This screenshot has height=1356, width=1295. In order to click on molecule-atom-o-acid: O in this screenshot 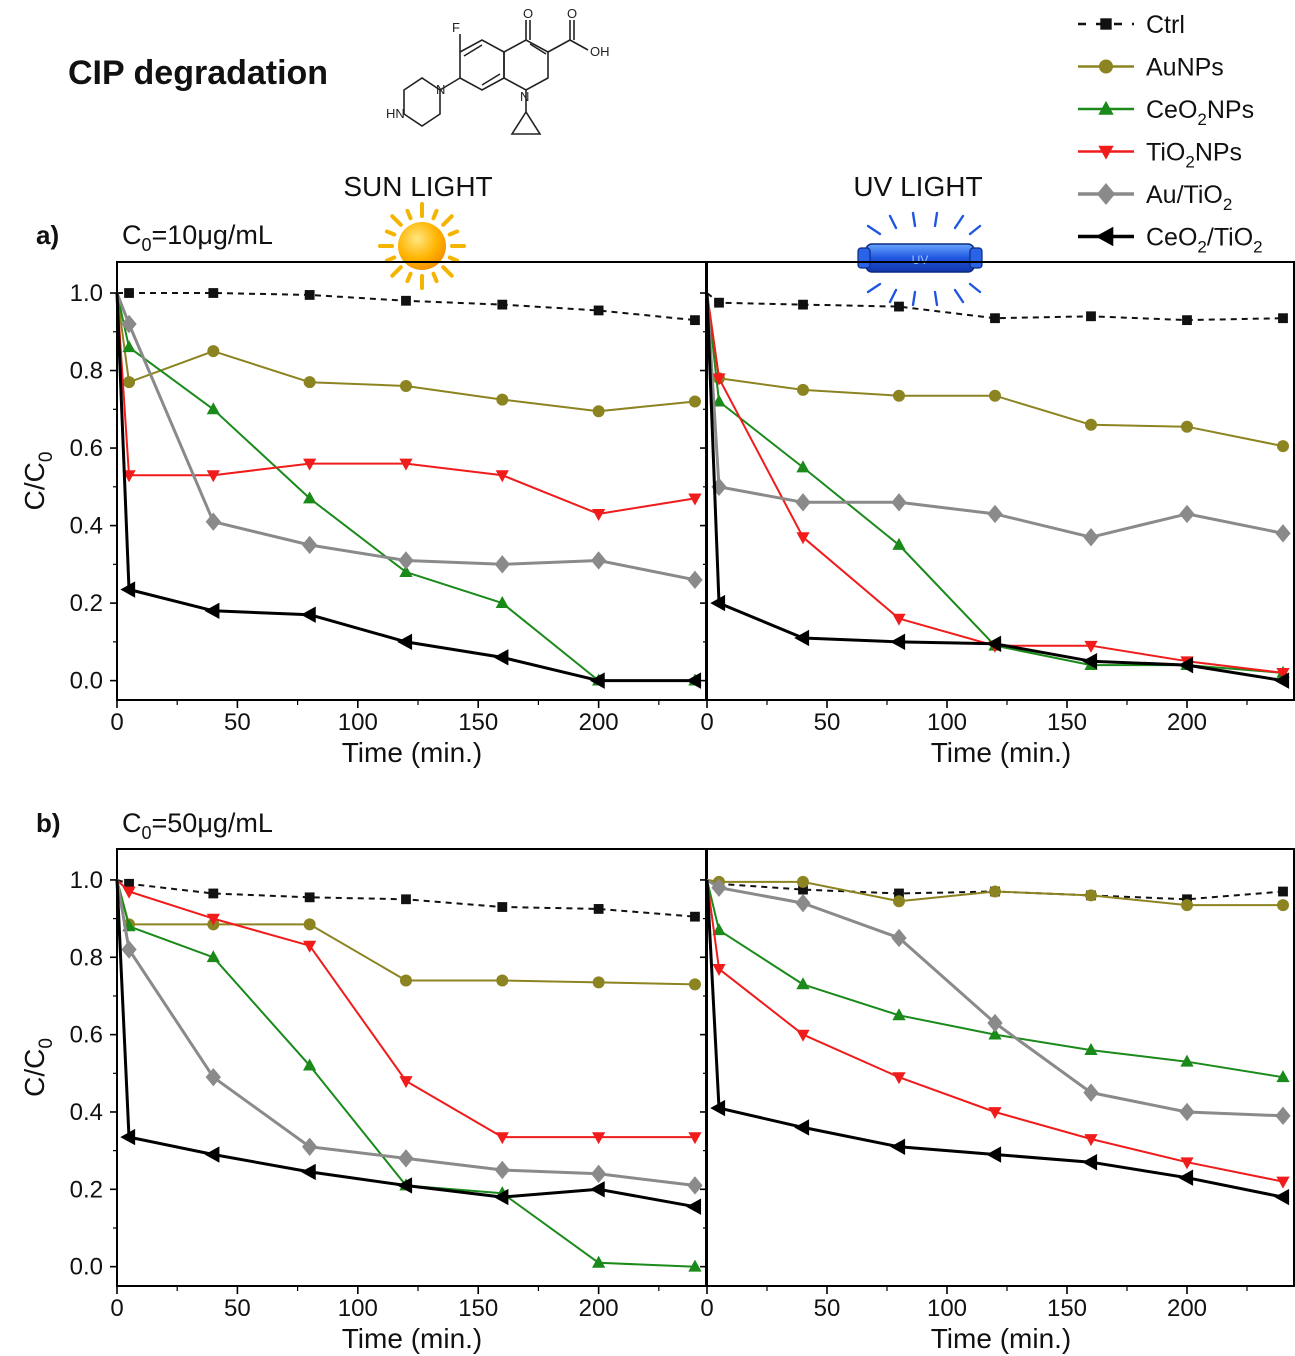, I will do `click(572, 13)`.